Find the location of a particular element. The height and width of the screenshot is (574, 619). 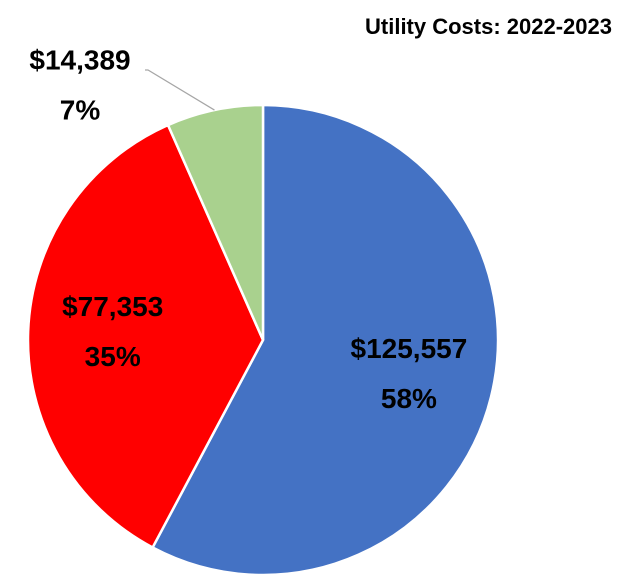

percent-label: 35% is located at coordinates (113, 356).